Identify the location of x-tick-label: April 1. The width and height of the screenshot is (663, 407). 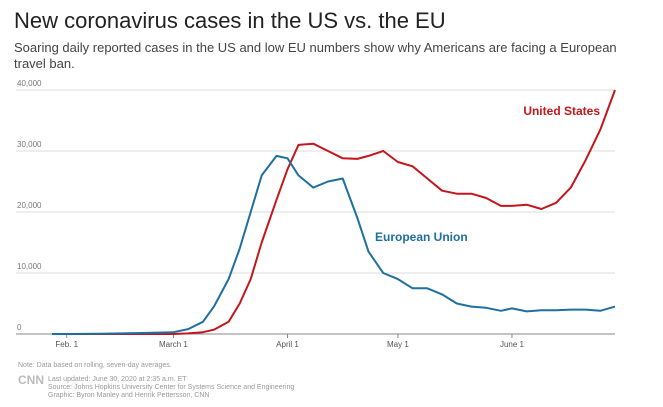
(287, 344).